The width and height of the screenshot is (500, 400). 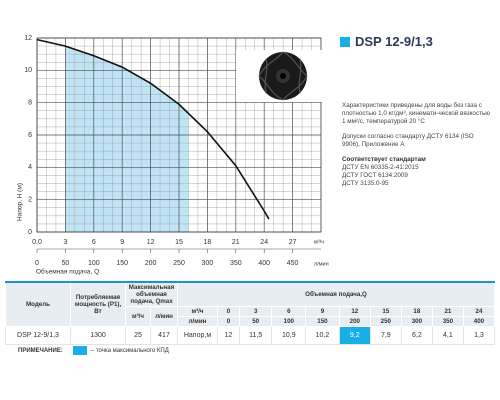 What do you see at coordinates (255, 335) in the screenshot?
I see `cell: 11,5` at bounding box center [255, 335].